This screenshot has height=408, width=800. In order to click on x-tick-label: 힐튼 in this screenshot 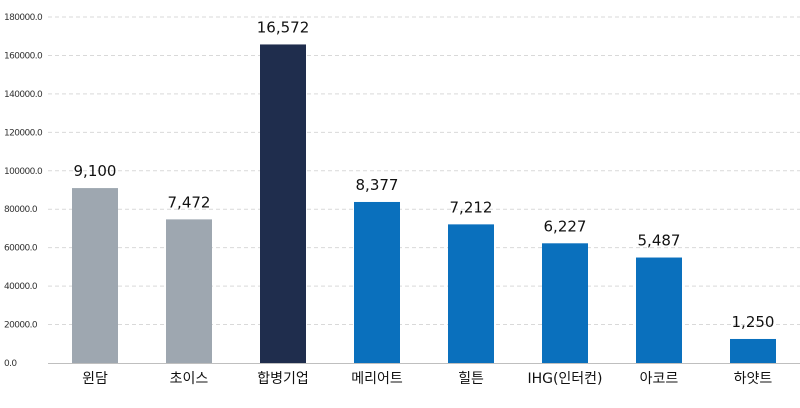, I will do `click(471, 379)`.